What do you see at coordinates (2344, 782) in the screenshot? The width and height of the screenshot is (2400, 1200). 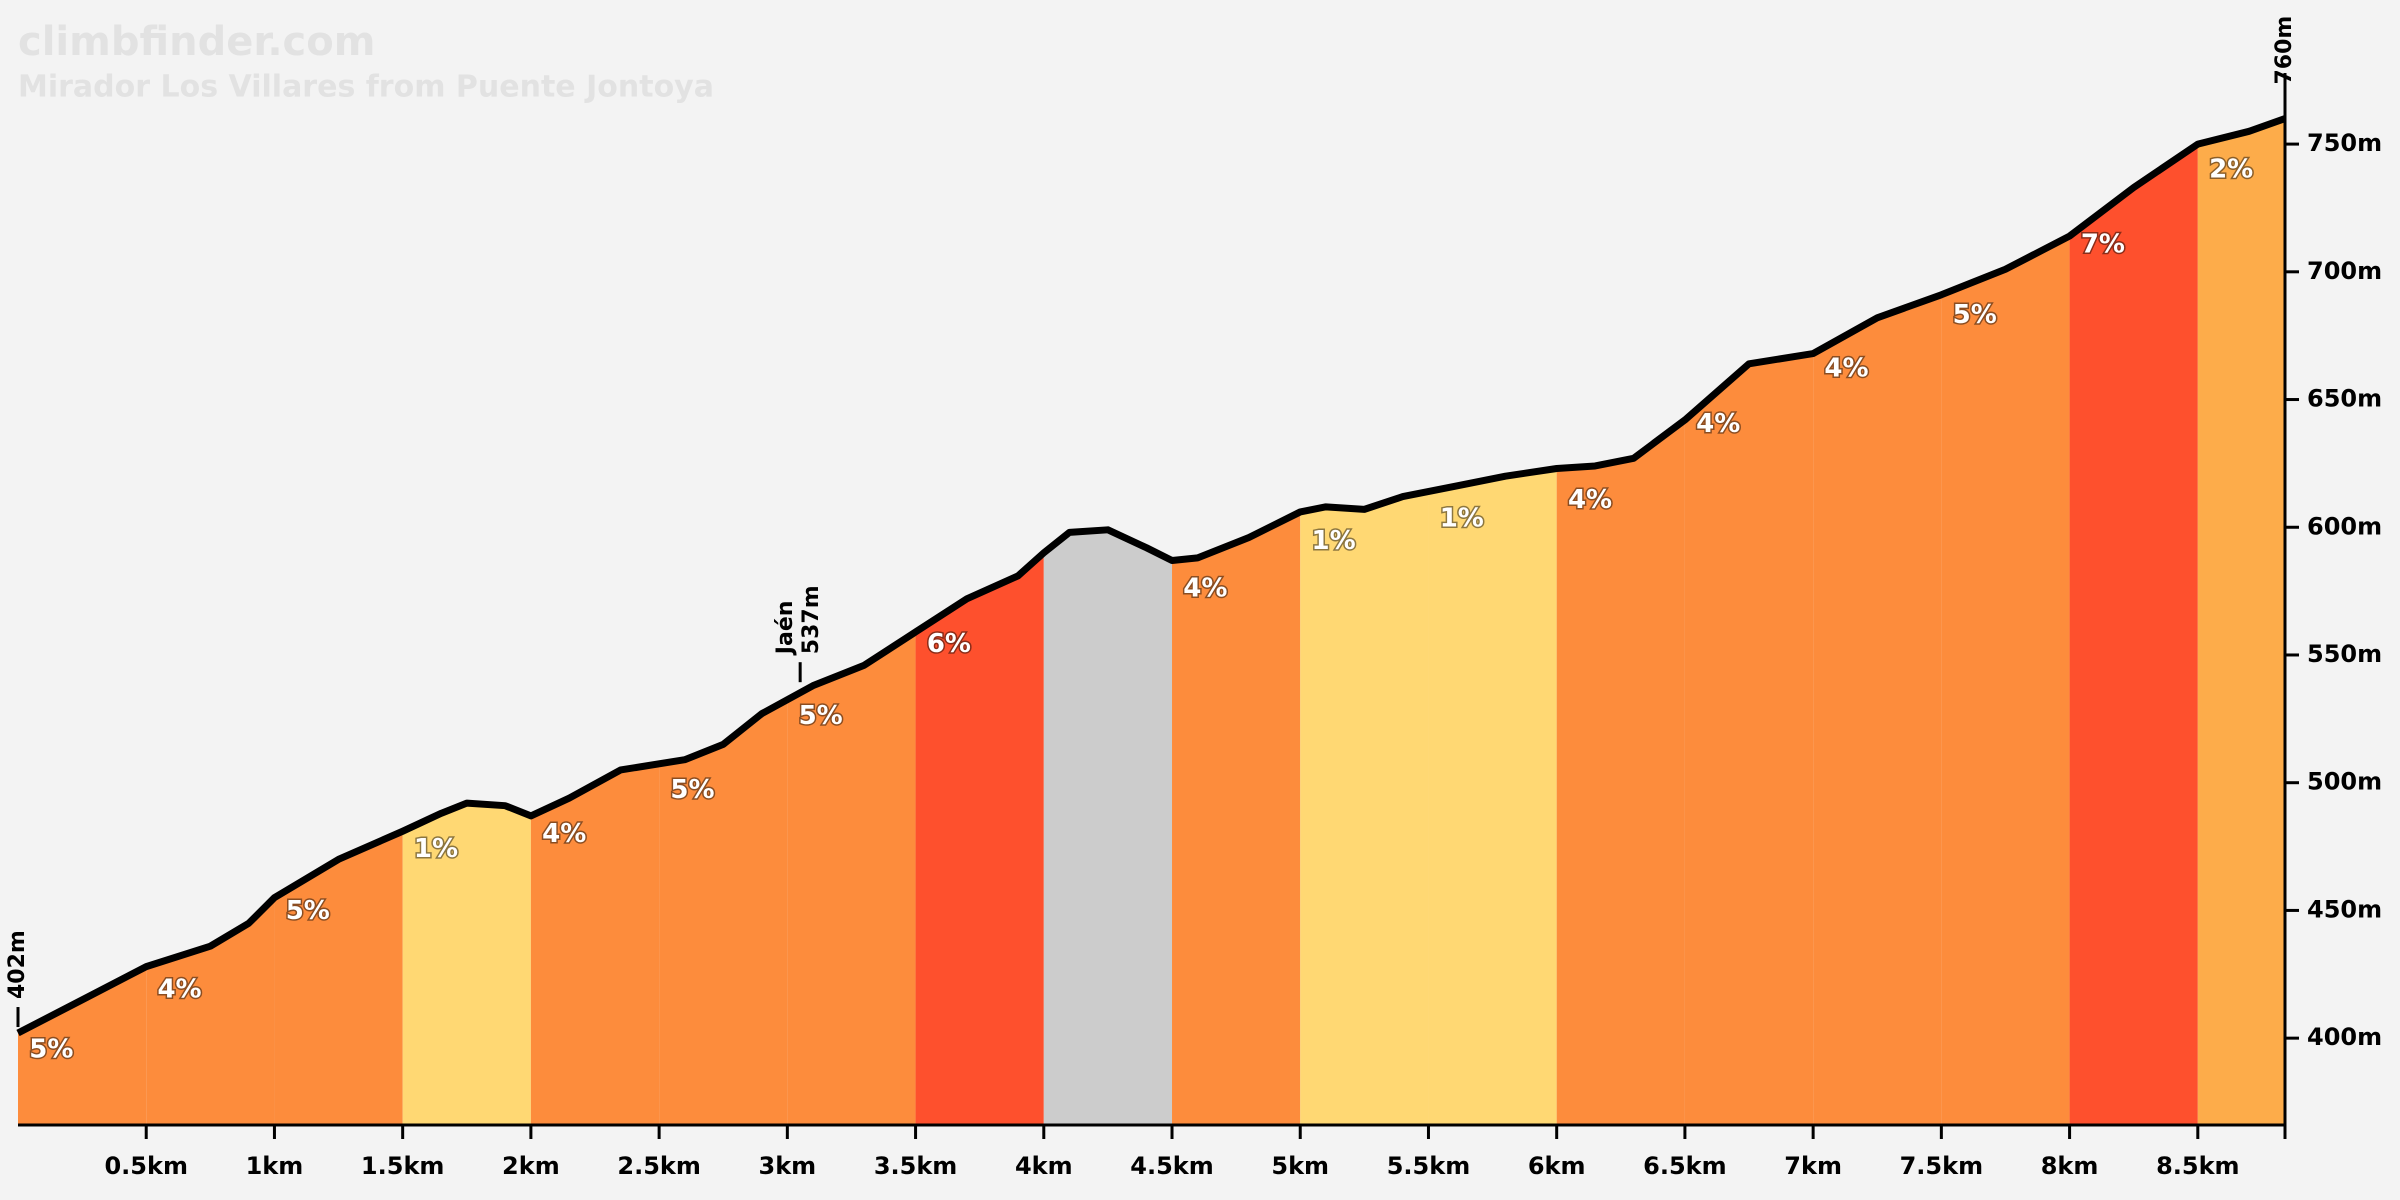 I see `y-tick-label: 500m` at bounding box center [2344, 782].